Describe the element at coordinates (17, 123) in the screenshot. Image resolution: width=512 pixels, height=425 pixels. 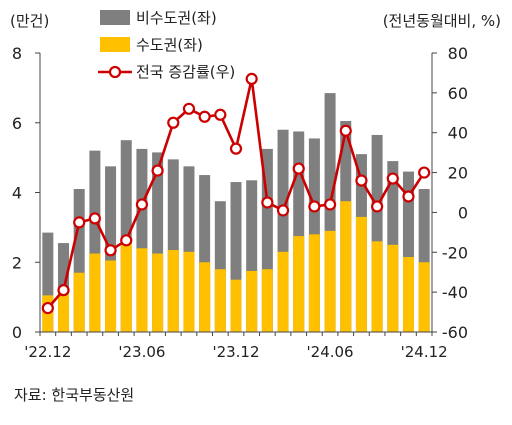
I see `left-tick-label: 6` at that location.